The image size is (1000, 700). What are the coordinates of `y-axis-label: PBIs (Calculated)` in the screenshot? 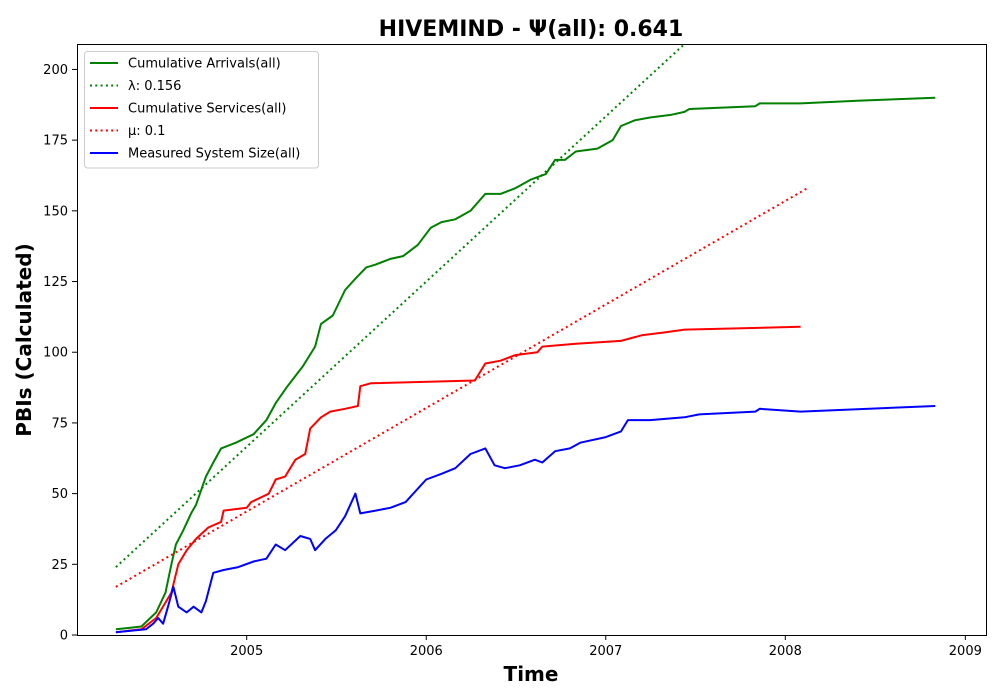 It's located at (24, 339).